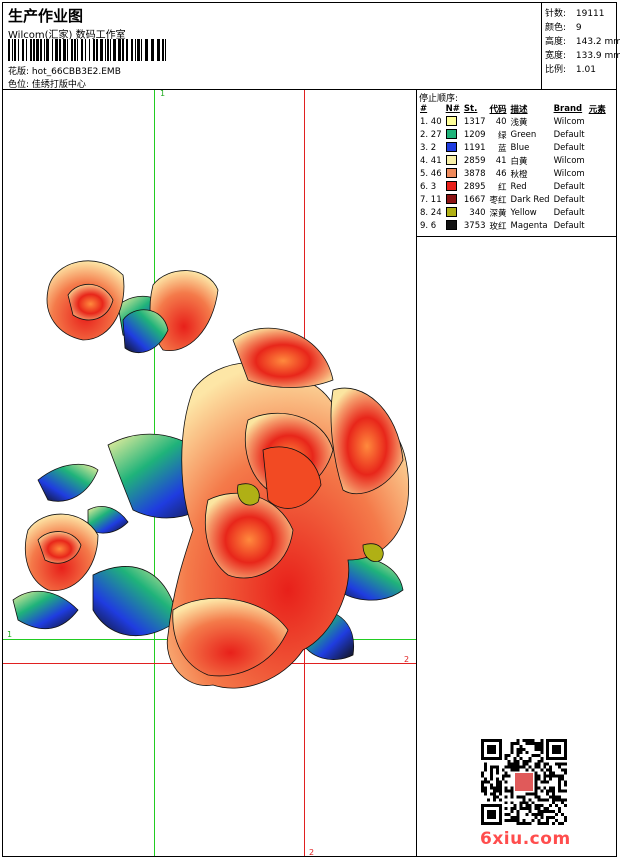 The height and width of the screenshot is (860, 620). I want to click on row-number: 2. 27, so click(431, 134).